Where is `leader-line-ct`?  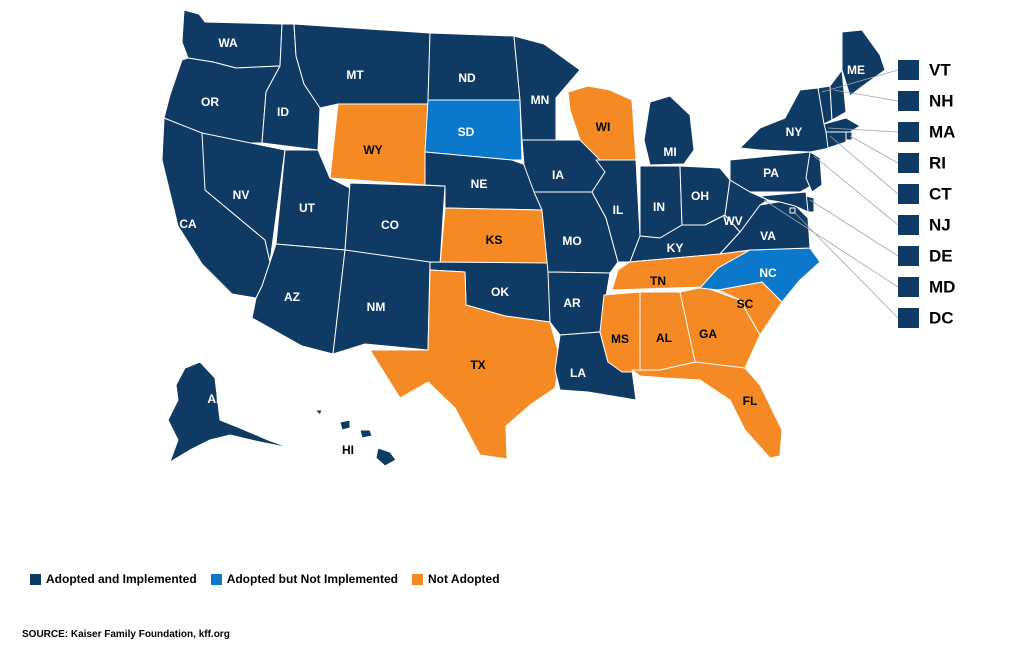 leader-line-ct is located at coordinates (864, 165).